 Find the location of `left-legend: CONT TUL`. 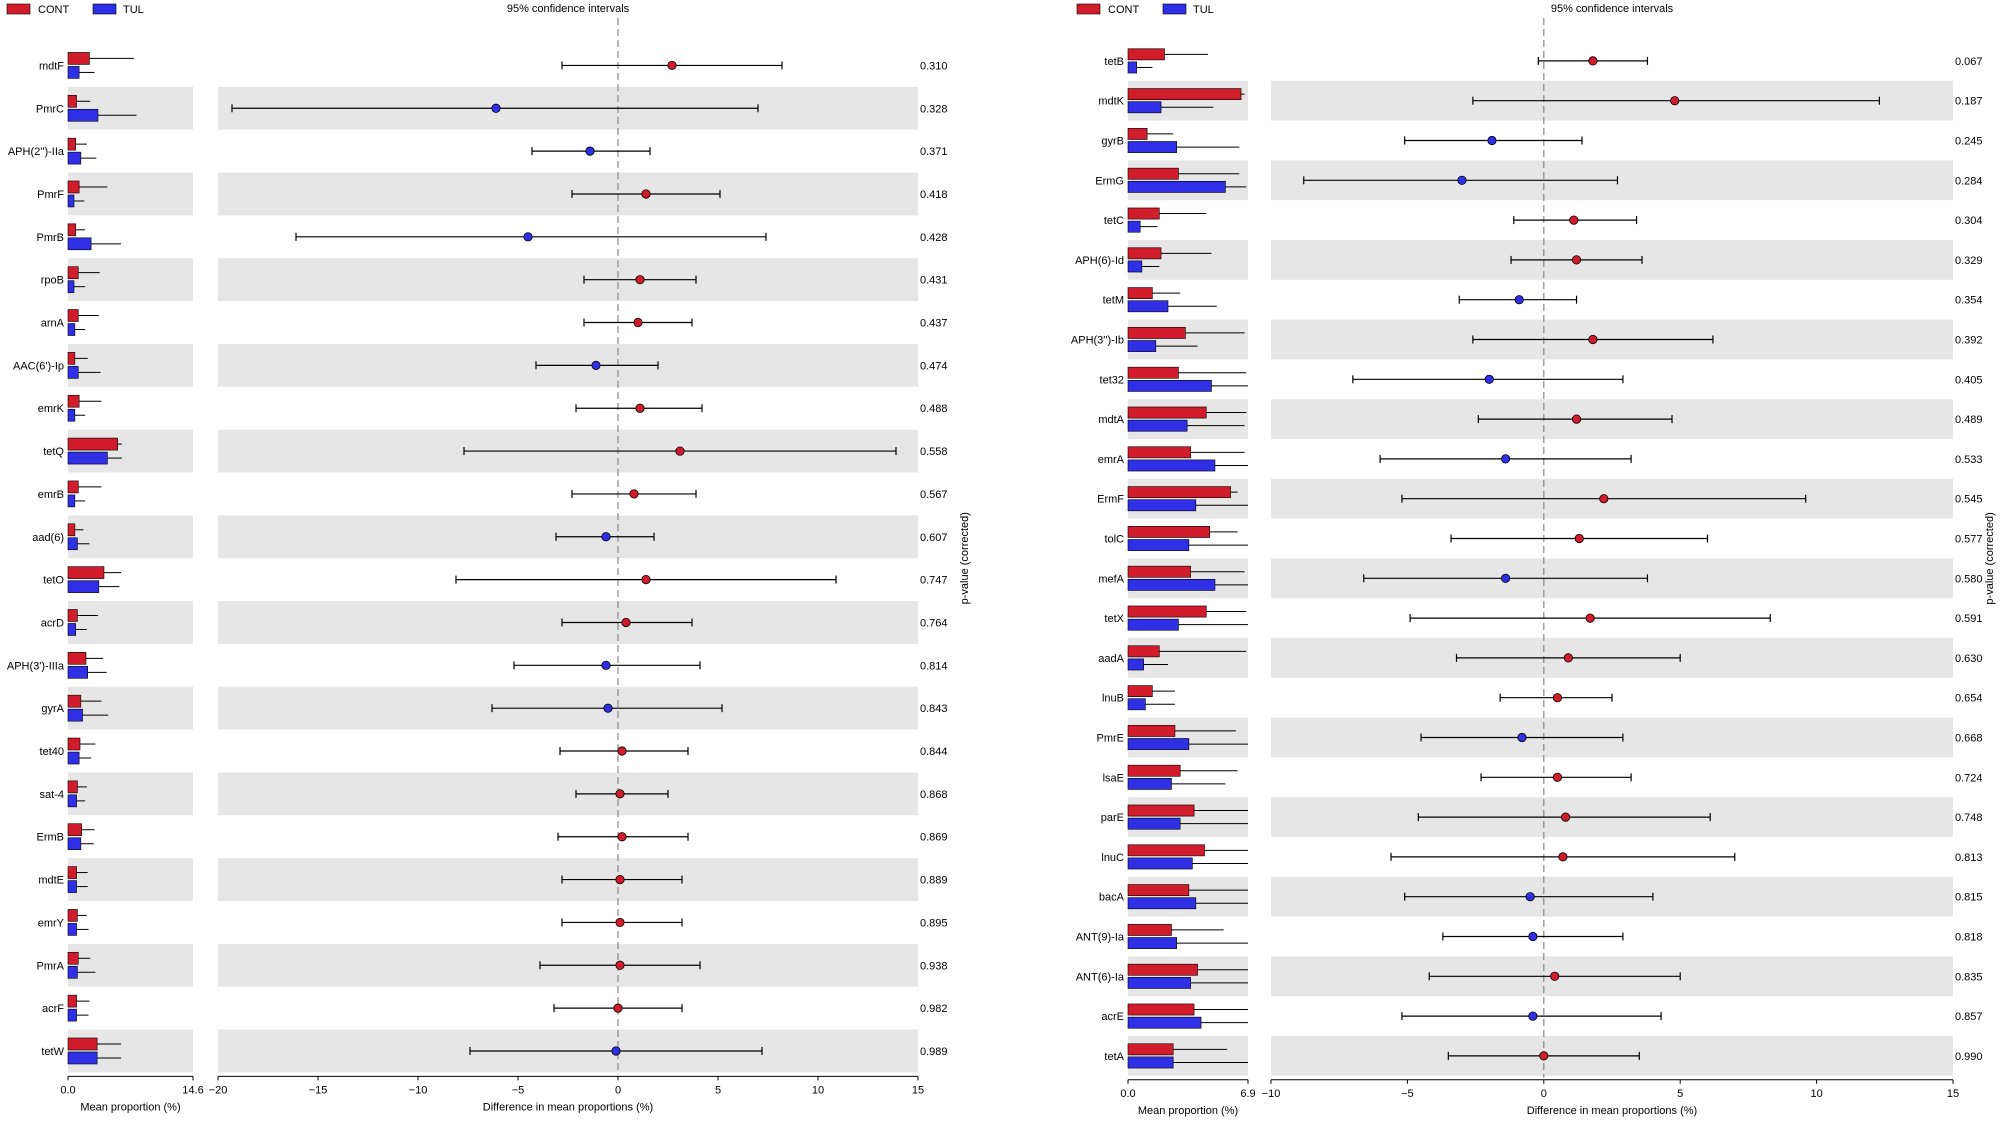

left-legend: CONT TUL is located at coordinates (75, 9).